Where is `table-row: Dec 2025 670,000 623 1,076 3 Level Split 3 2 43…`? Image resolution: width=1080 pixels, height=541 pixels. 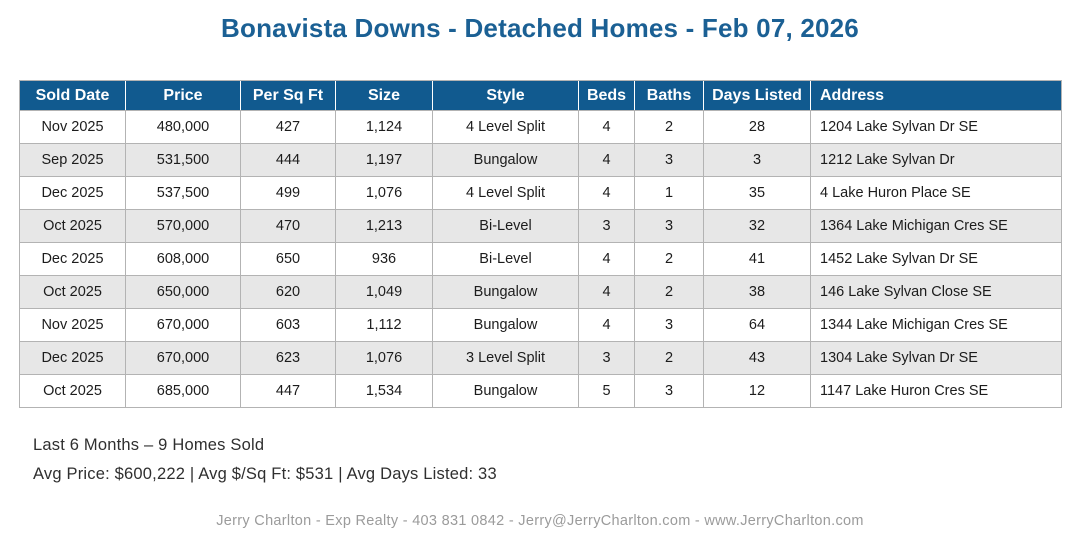 table-row: Dec 2025 670,000 623 1,076 3 Level Split 3 2 43… is located at coordinates (540, 358).